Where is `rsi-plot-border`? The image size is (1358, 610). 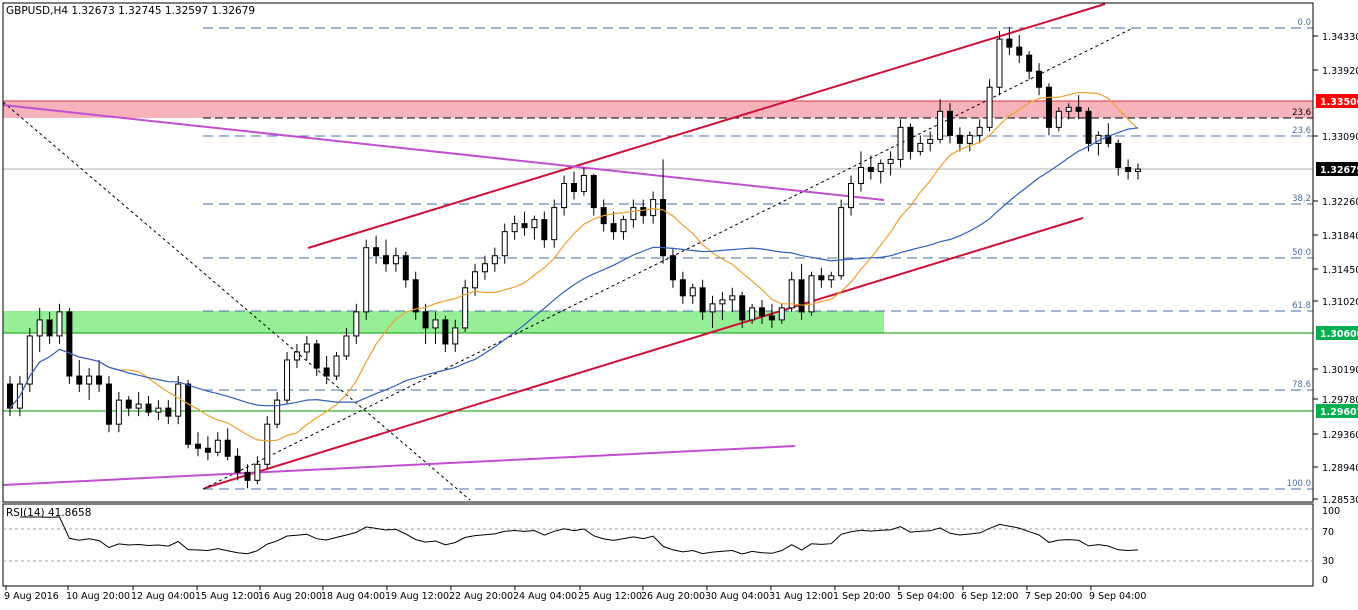 rsi-plot-border is located at coordinates (658, 545).